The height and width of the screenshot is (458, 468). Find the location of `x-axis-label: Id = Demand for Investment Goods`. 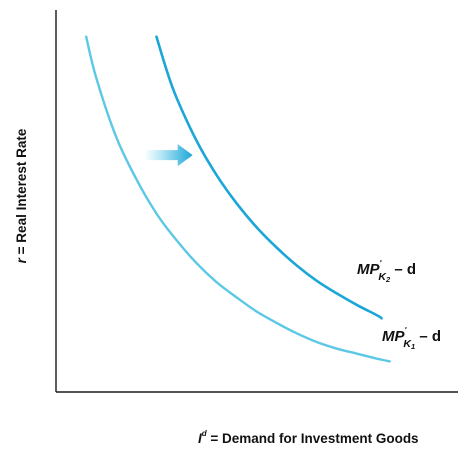

x-axis-label: Id = Demand for Investment Goods is located at coordinates (308, 437).